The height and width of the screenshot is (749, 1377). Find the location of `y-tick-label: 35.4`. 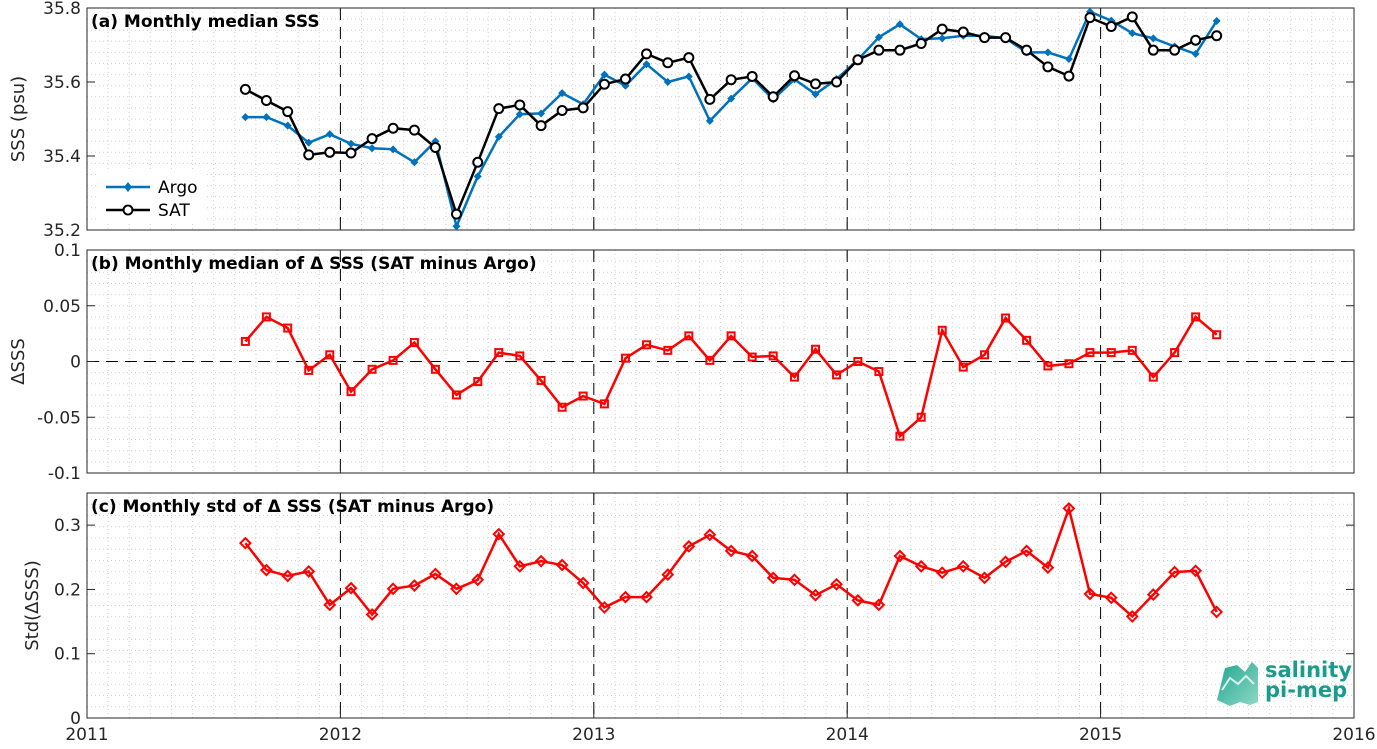

y-tick-label: 35.4 is located at coordinates (62, 157).